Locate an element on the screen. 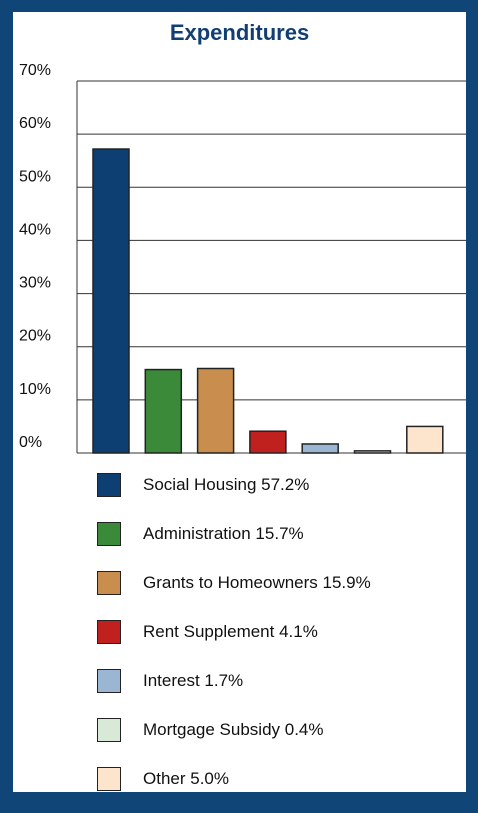 Image resolution: width=478 pixels, height=813 pixels. y-tick-label: 20% is located at coordinates (35, 336).